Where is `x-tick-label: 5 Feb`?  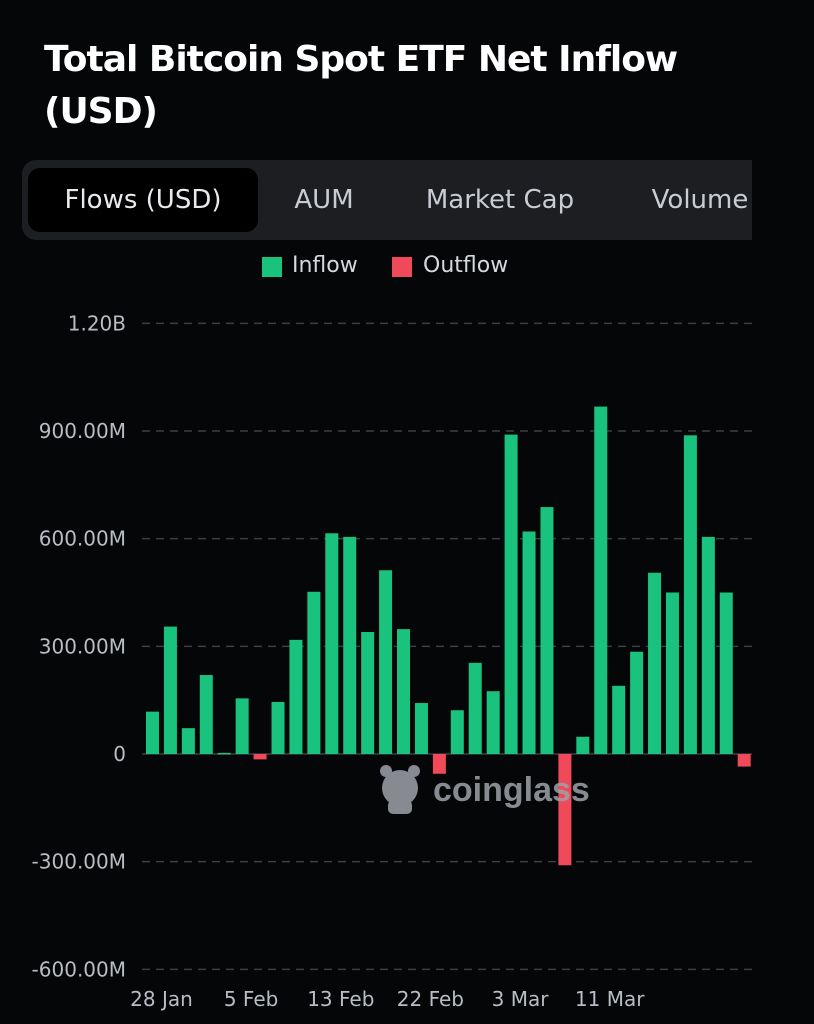
x-tick-label: 5 Feb is located at coordinates (251, 999).